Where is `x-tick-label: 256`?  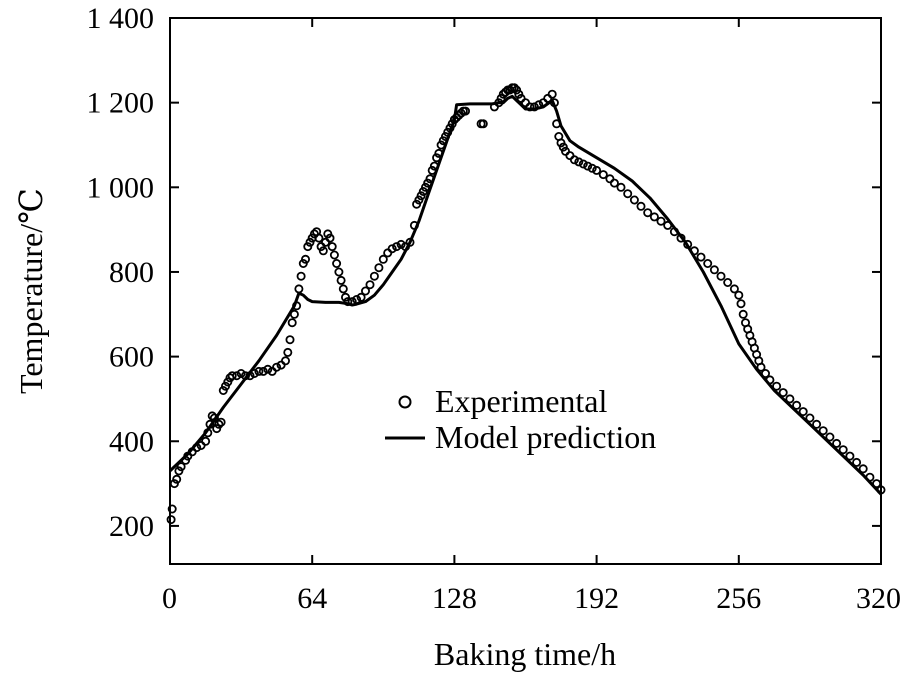
x-tick-label: 256 is located at coordinates (738, 598).